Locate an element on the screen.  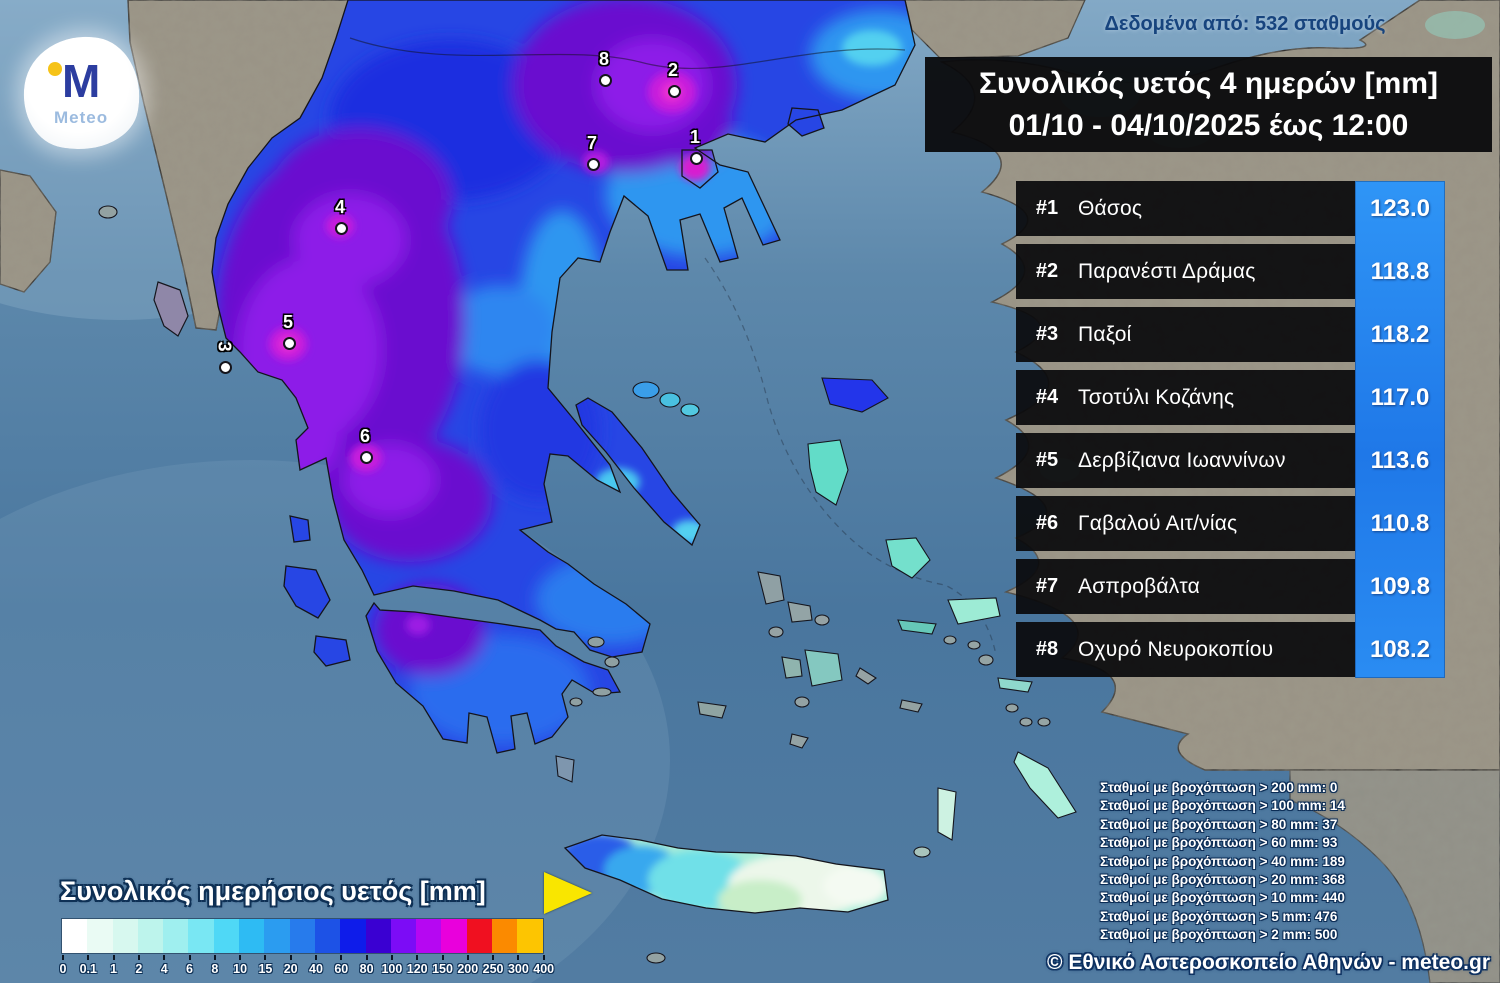
colorbar-tick-label: 15 is located at coordinates (265, 969).